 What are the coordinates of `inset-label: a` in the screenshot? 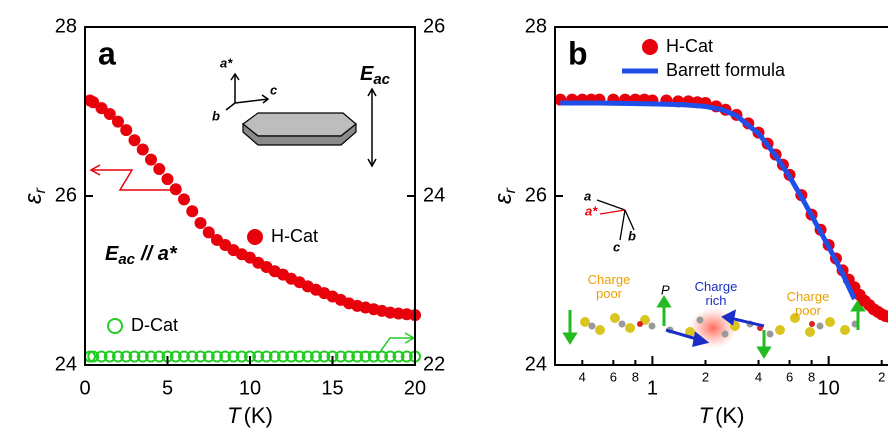 It's located at (587, 195).